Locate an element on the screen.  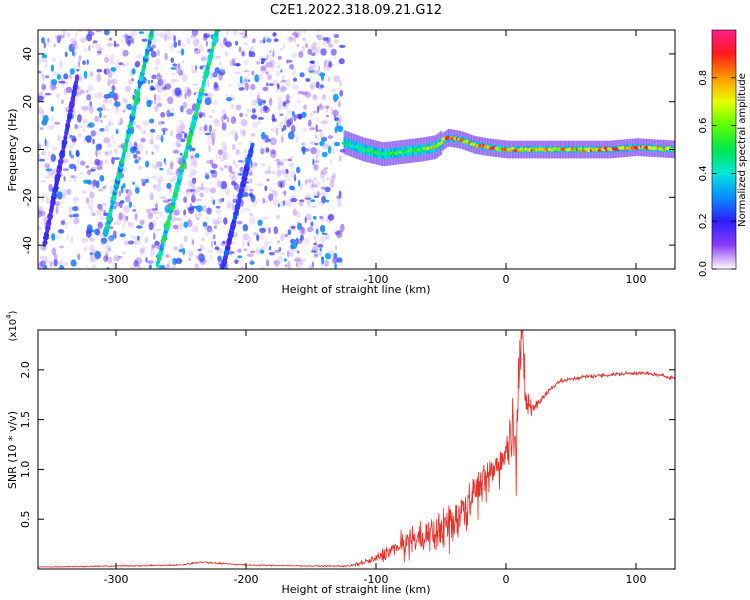
colorbar-frame is located at coordinates (724, 149).